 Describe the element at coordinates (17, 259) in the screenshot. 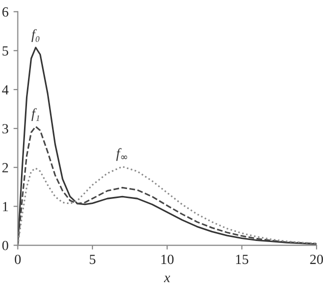

I see `x-tick-label: 0` at that location.